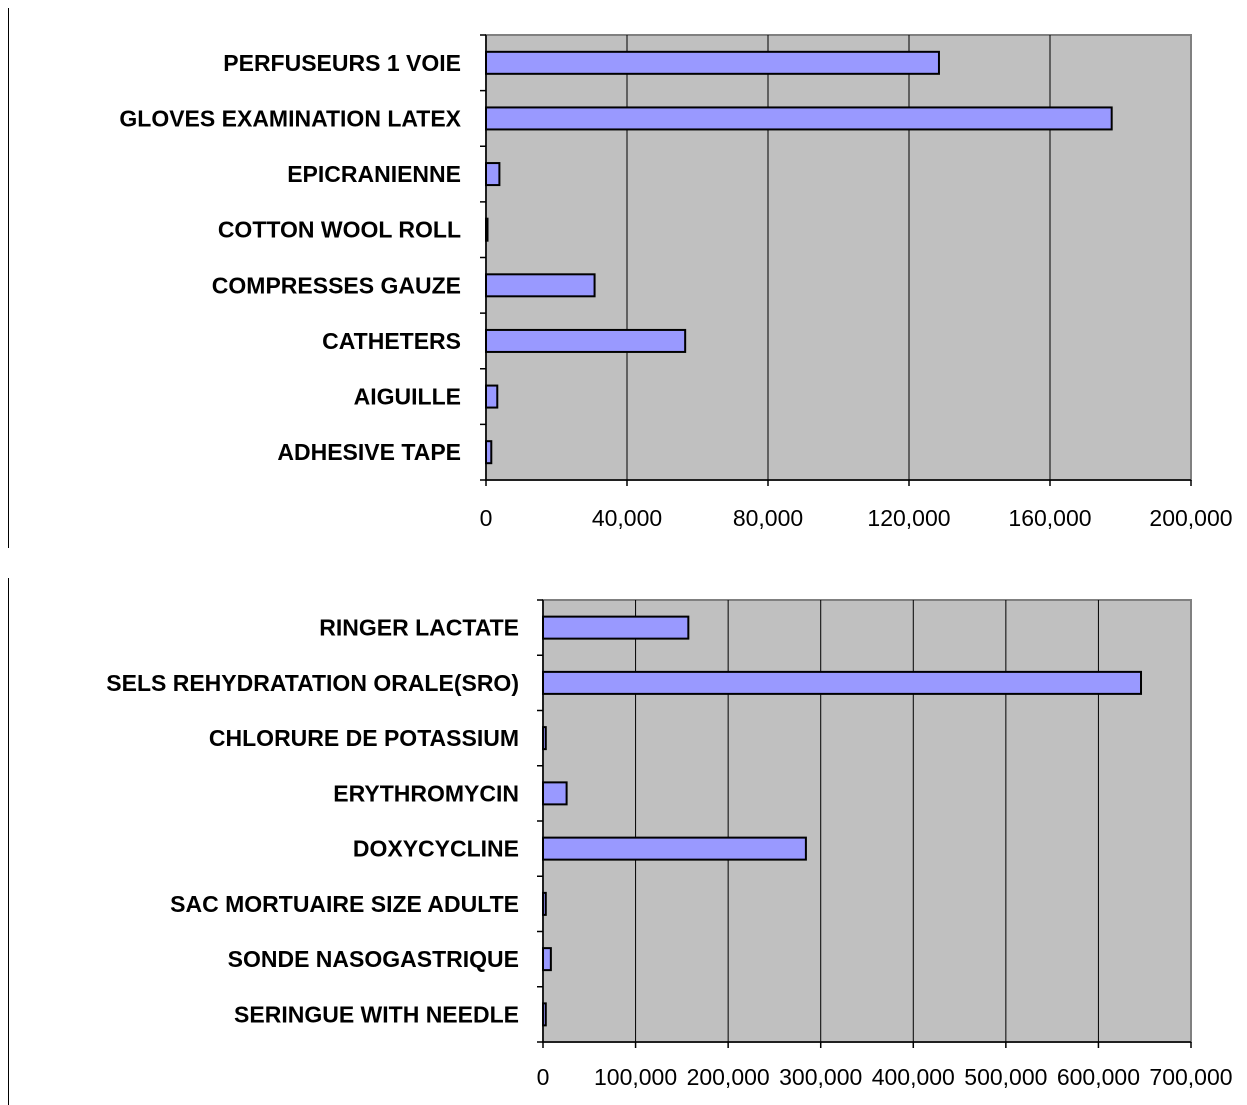 The image size is (1247, 1105). I want to click on category-label: ERYTHROMYCIN, so click(426, 793).